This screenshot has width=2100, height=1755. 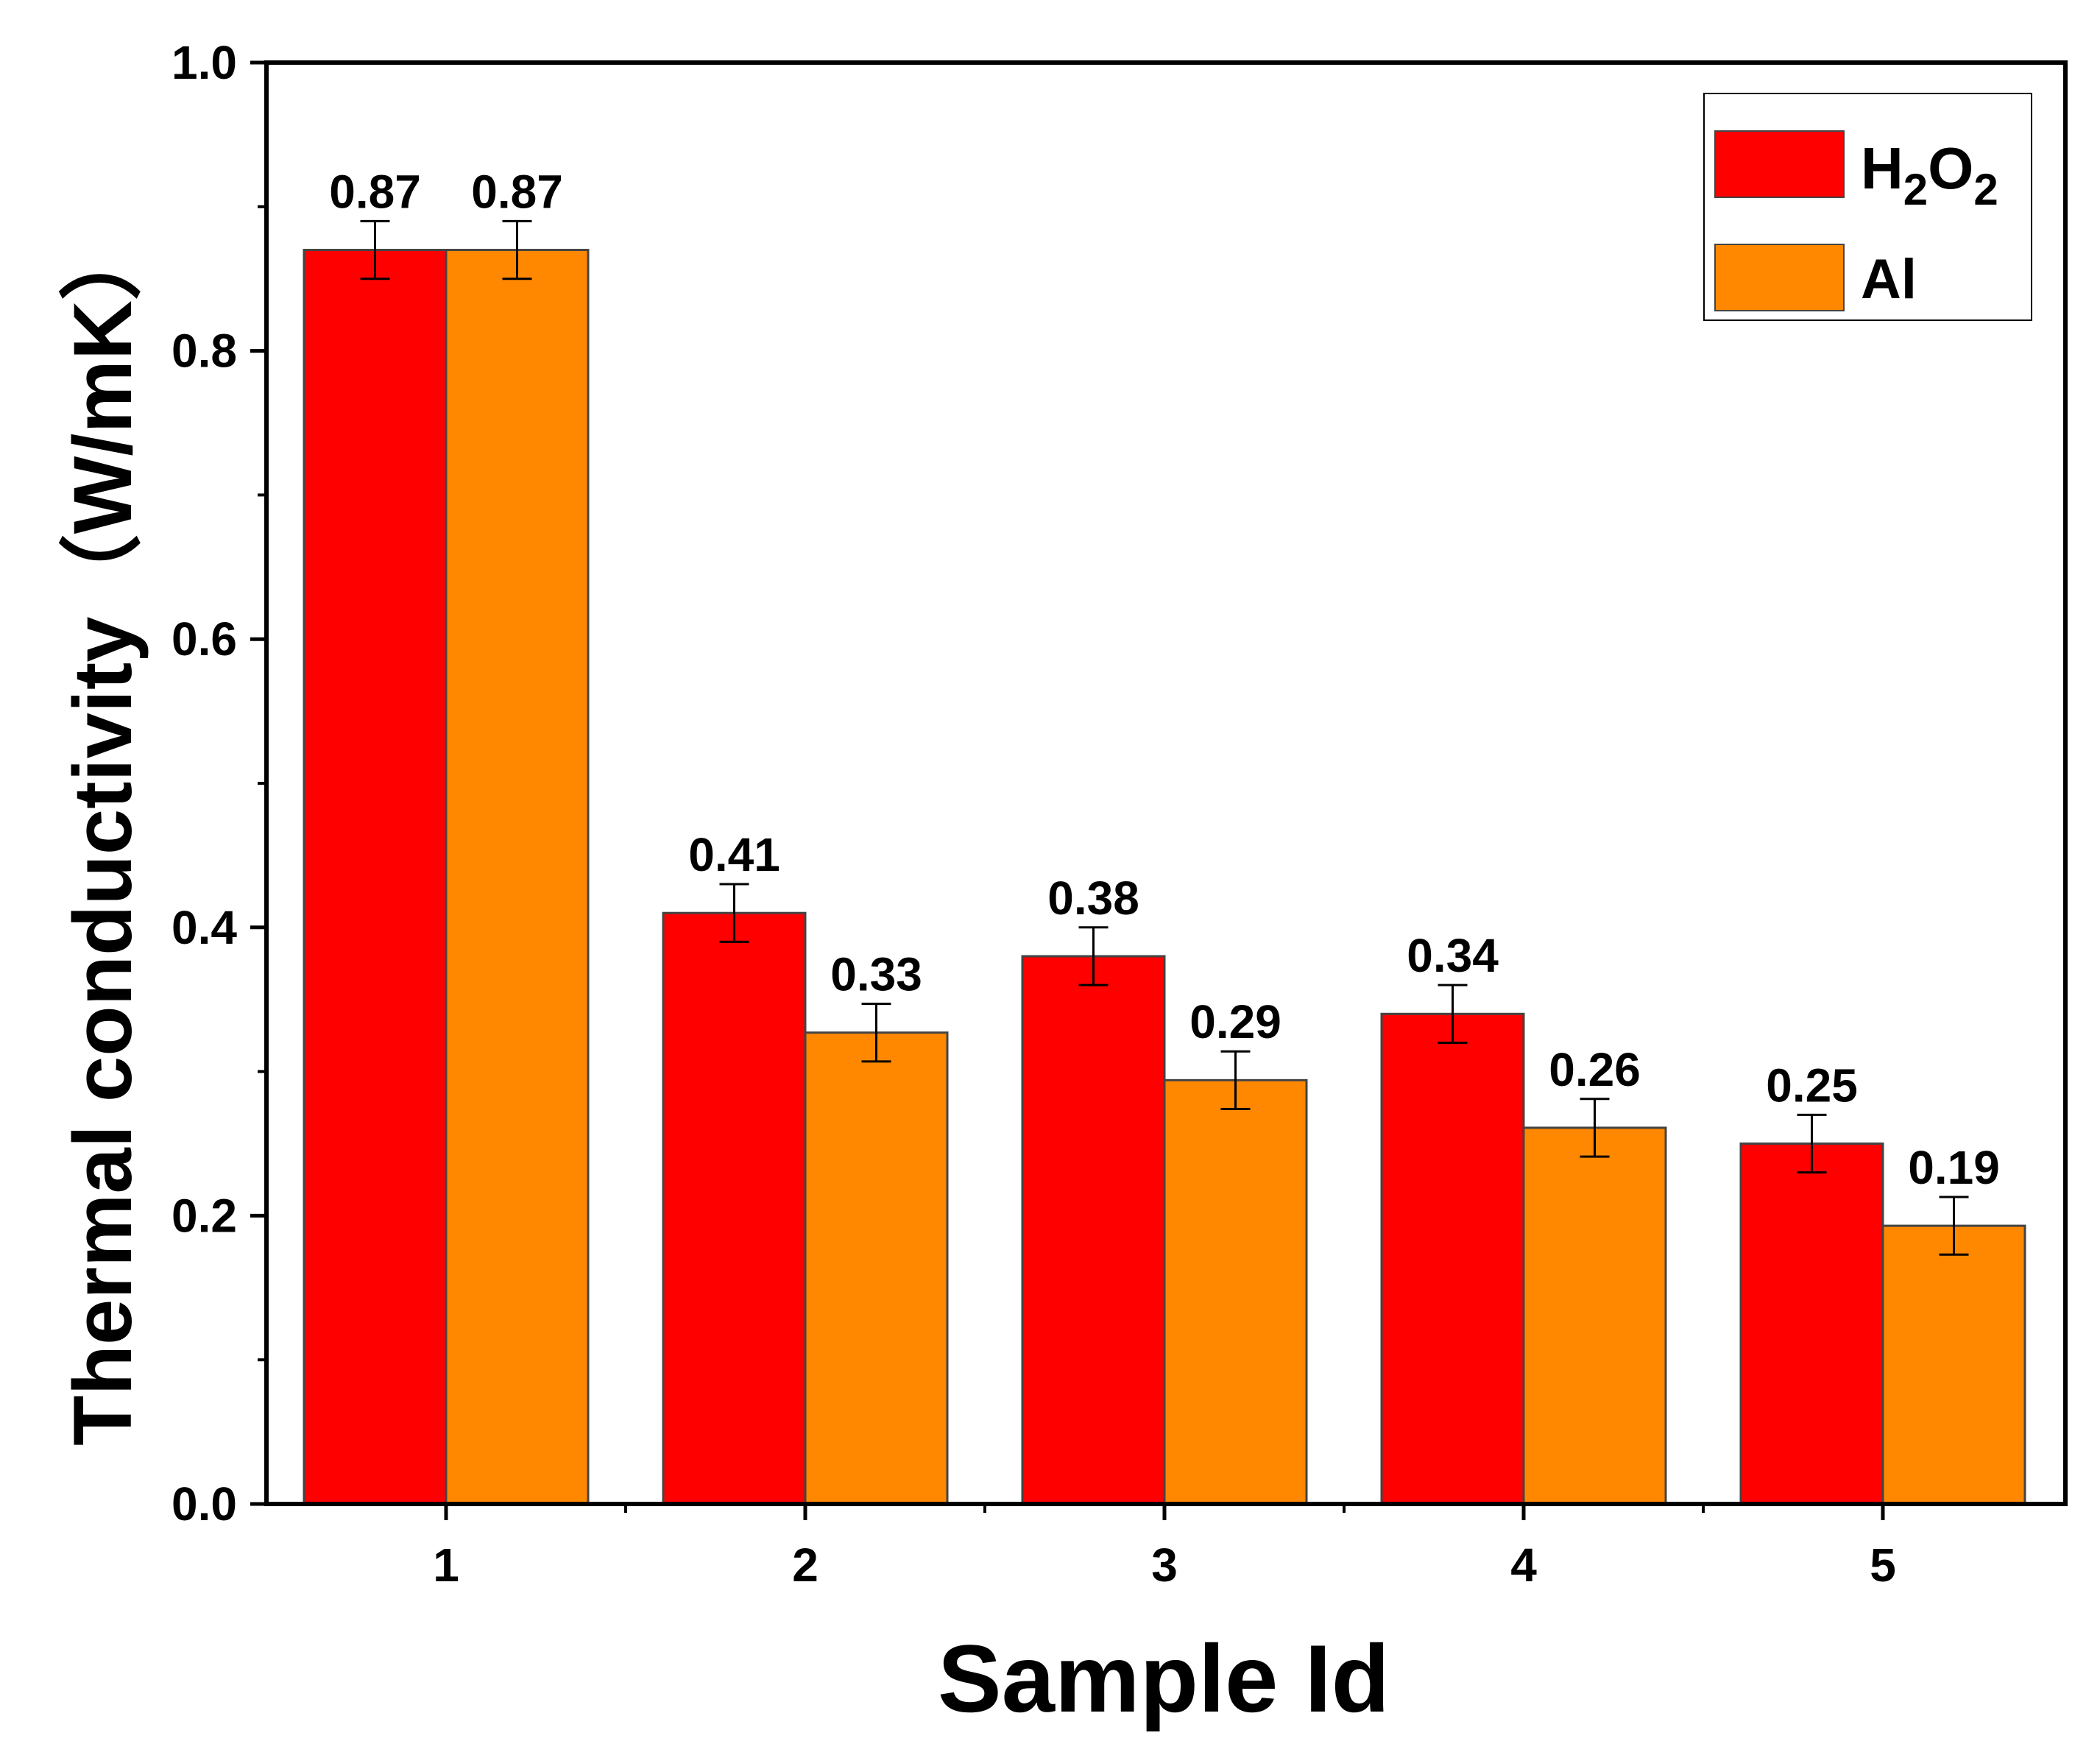 I want to click on x-axis-title: Sample Id, so click(x=1164, y=1678).